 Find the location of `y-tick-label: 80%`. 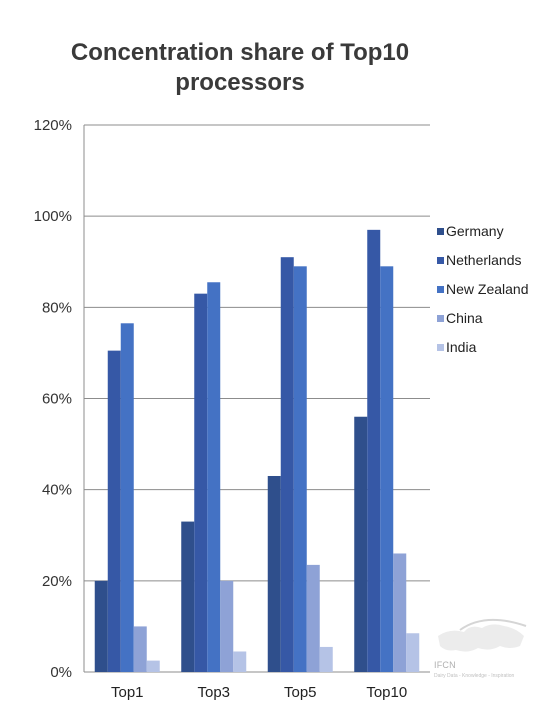

y-tick-label: 80% is located at coordinates (57, 307).